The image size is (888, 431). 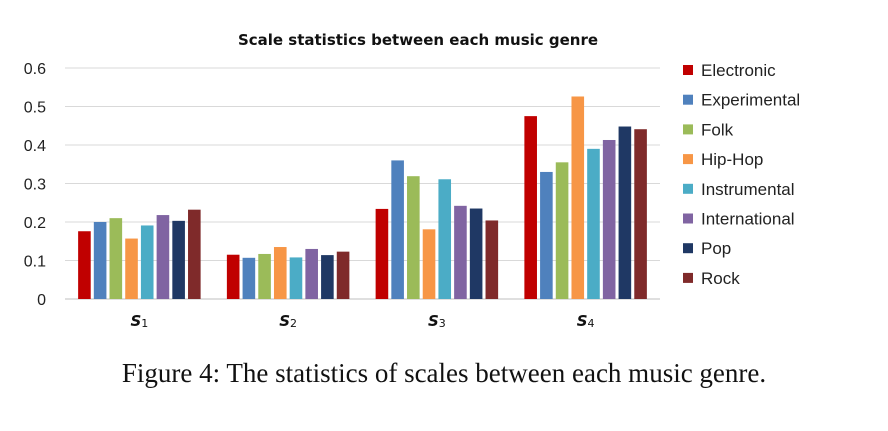 I want to click on x-tick-label: S2, so click(x=288, y=321).